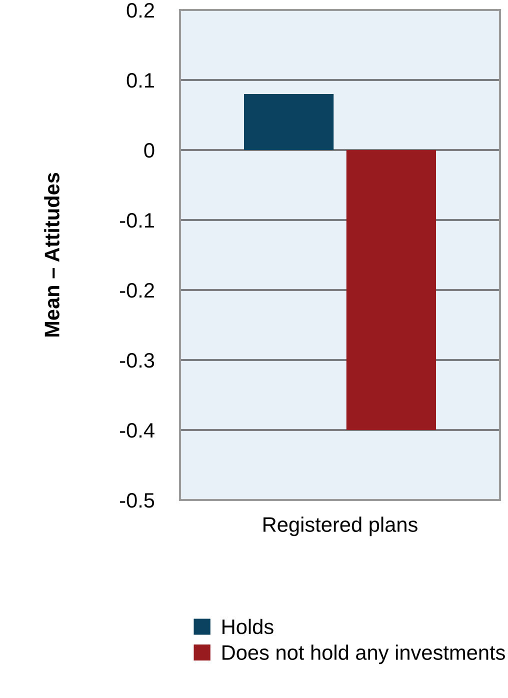  What do you see at coordinates (52, 254) in the screenshot?
I see `y-axis-title: Mean – Attitudes` at bounding box center [52, 254].